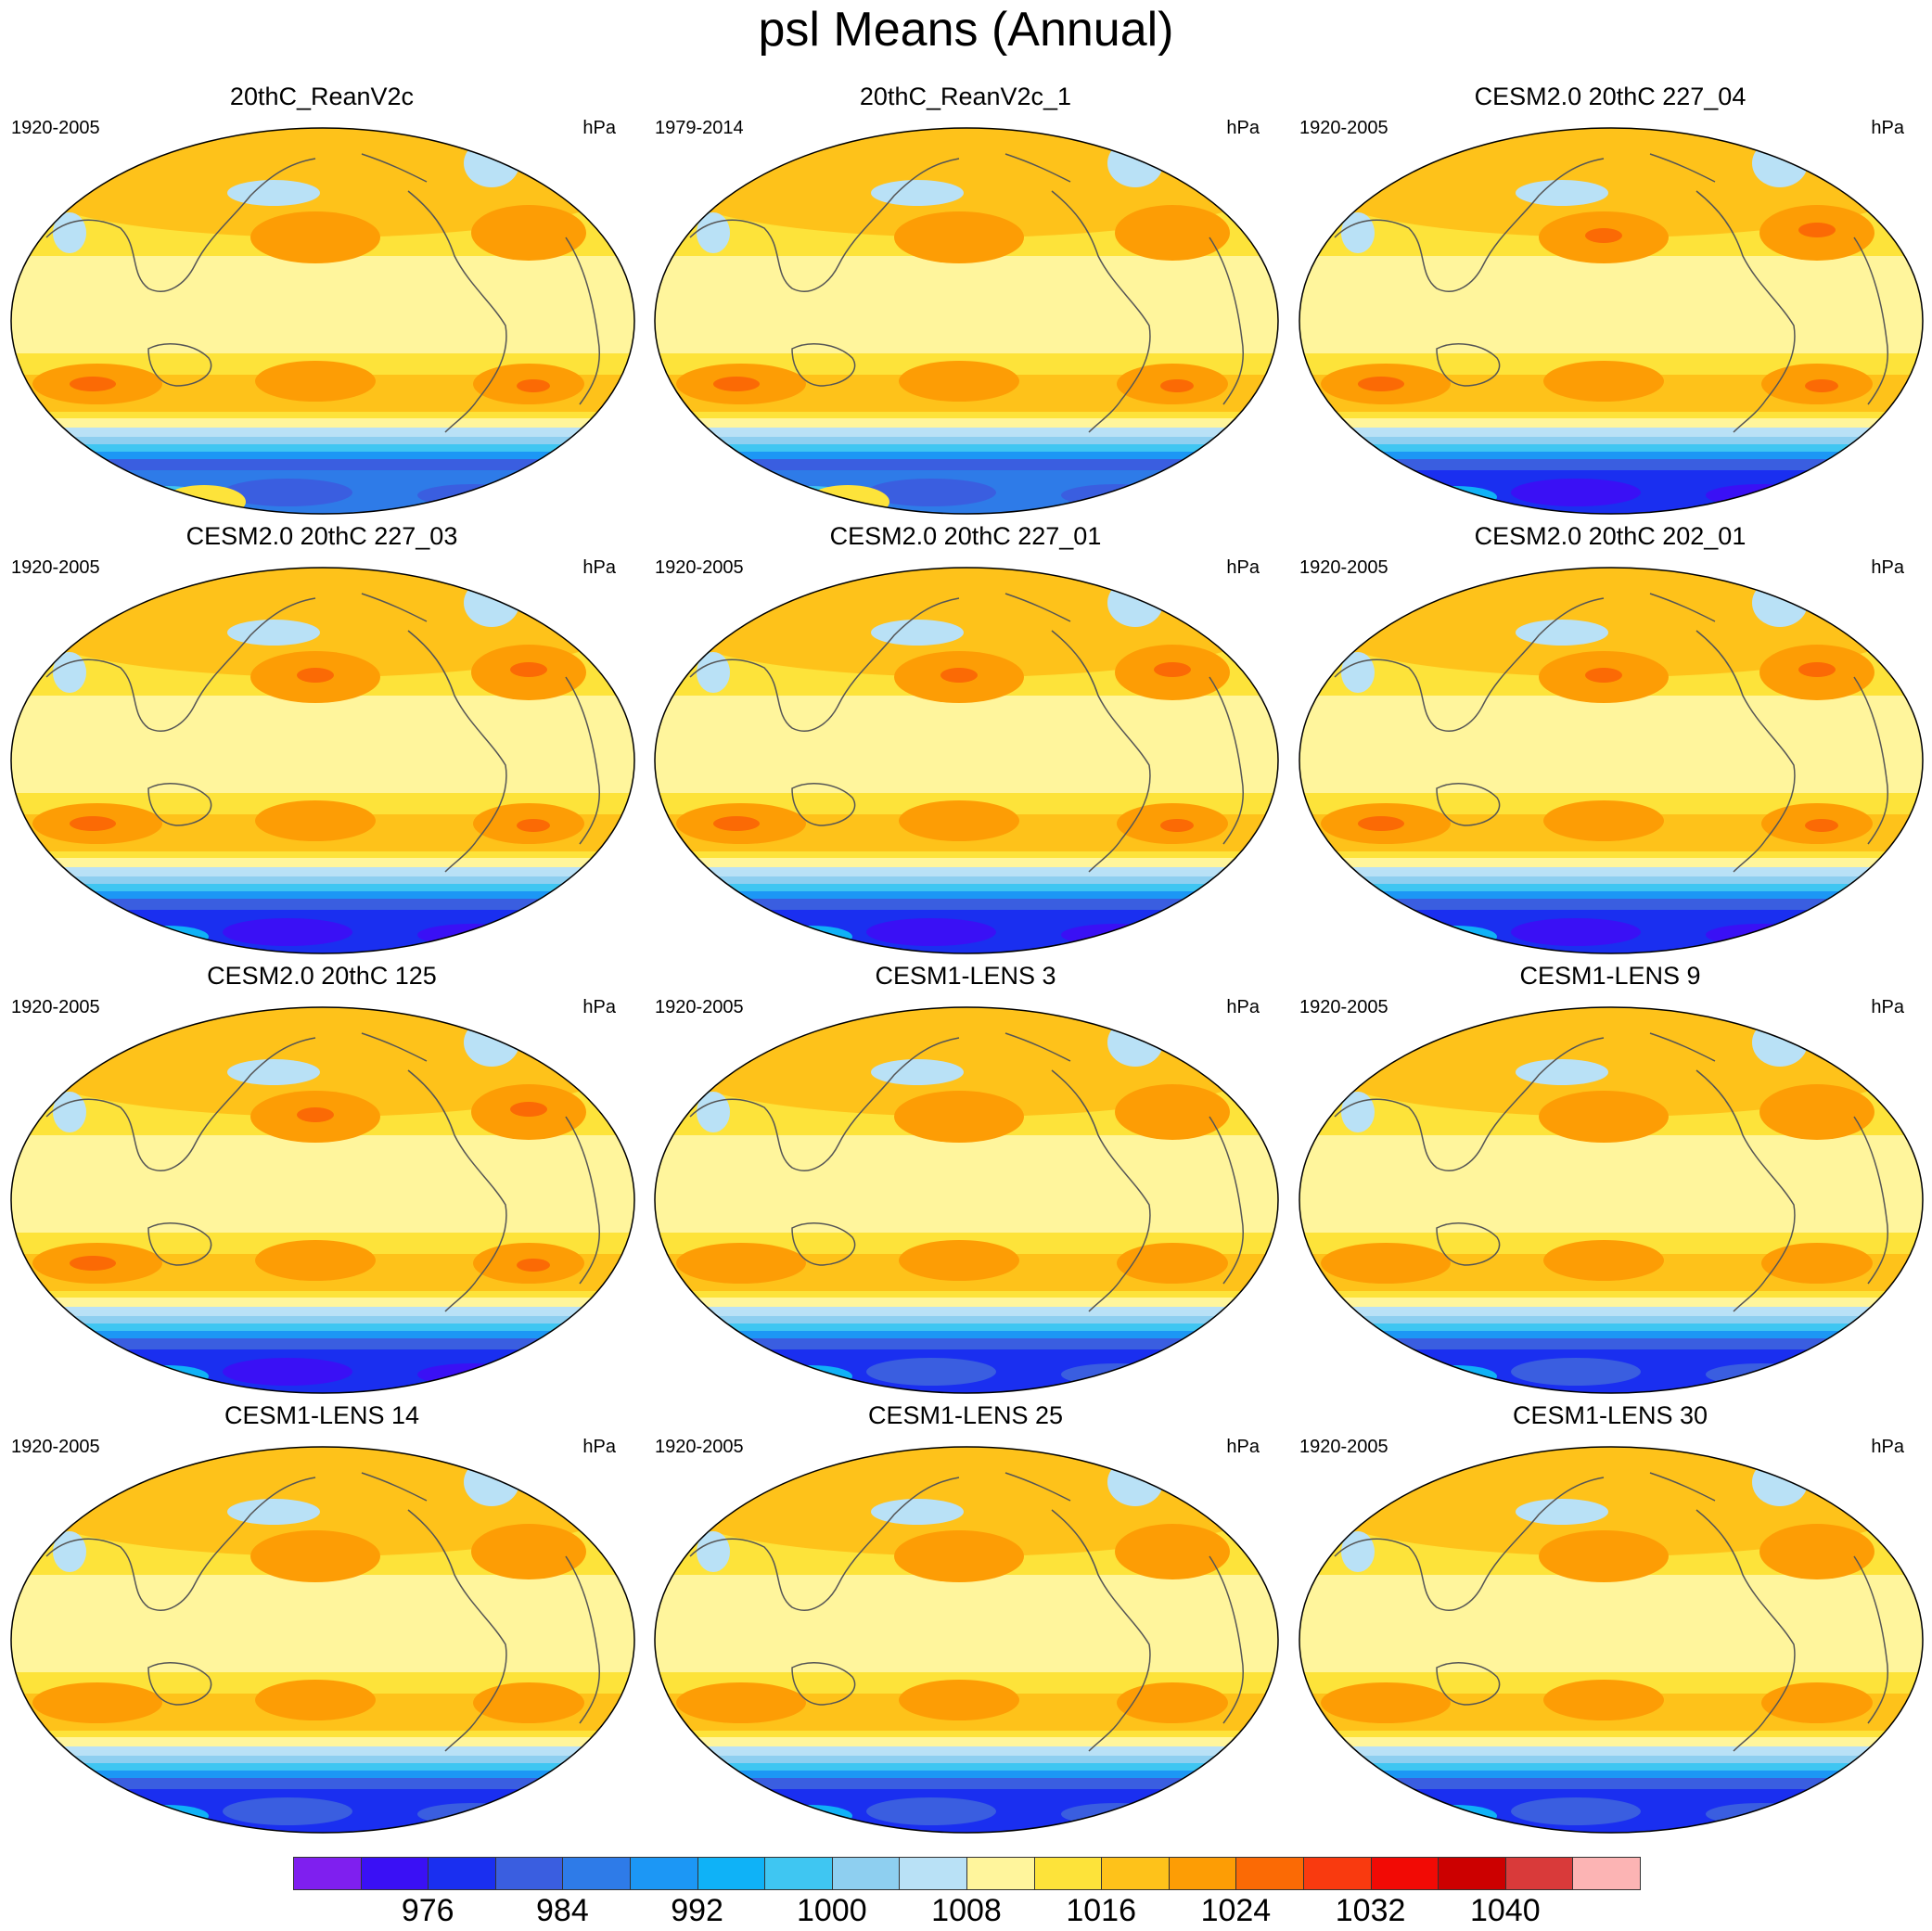 Image resolution: width=1932 pixels, height=1931 pixels. I want to click on map-panel: CESM2.0 20thC 202_01 1920-2005 hPa, so click(1610, 741).